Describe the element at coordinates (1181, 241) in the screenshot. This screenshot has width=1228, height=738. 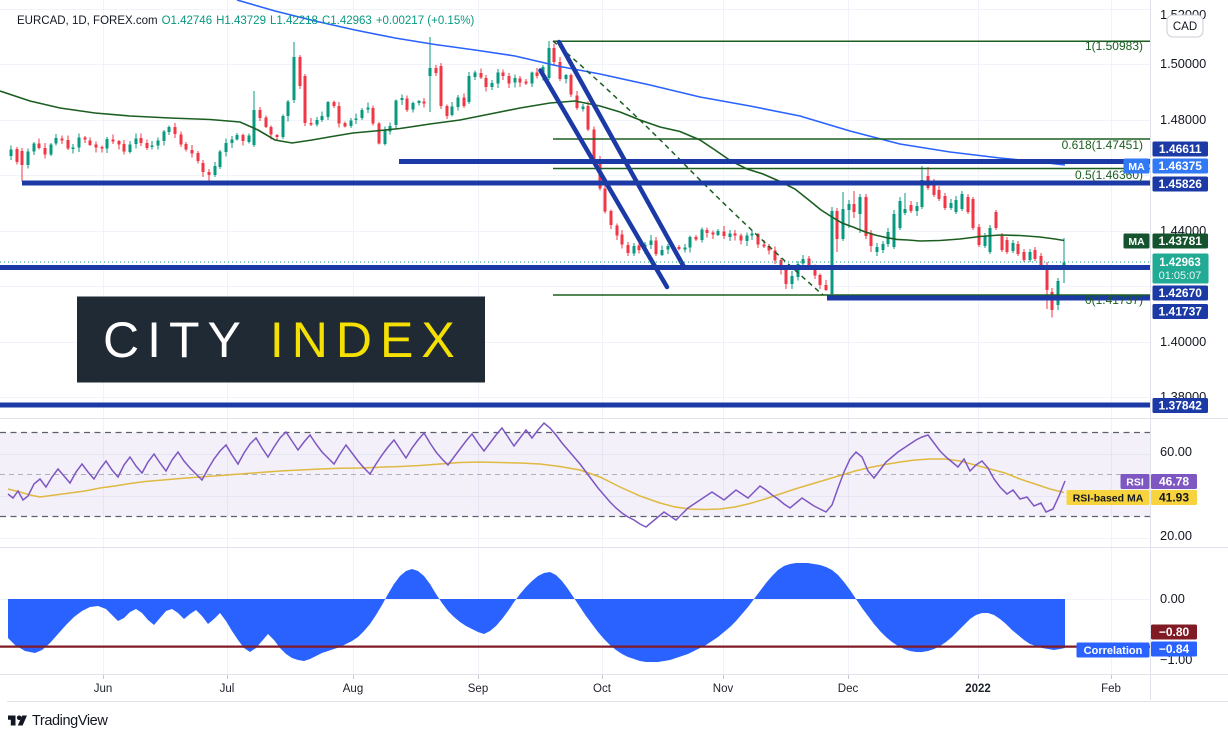
I see `svg-text: 1.43781` at that location.